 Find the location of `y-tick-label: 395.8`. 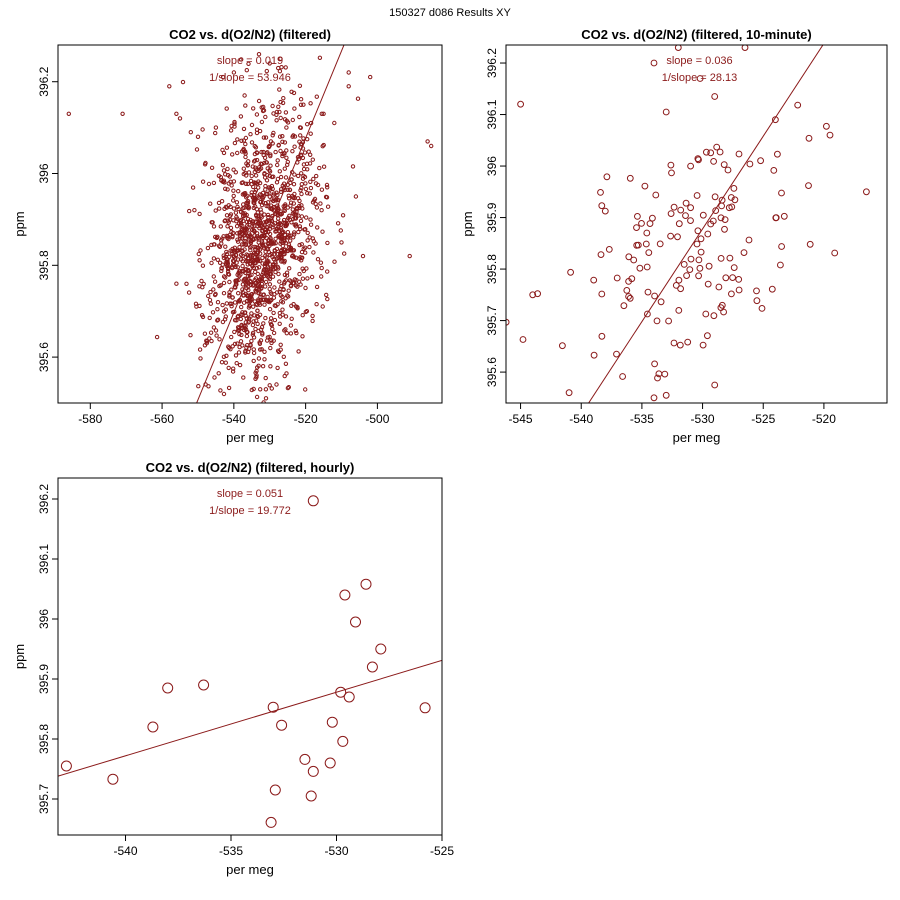

y-tick-label: 395.8 is located at coordinates (44, 265).